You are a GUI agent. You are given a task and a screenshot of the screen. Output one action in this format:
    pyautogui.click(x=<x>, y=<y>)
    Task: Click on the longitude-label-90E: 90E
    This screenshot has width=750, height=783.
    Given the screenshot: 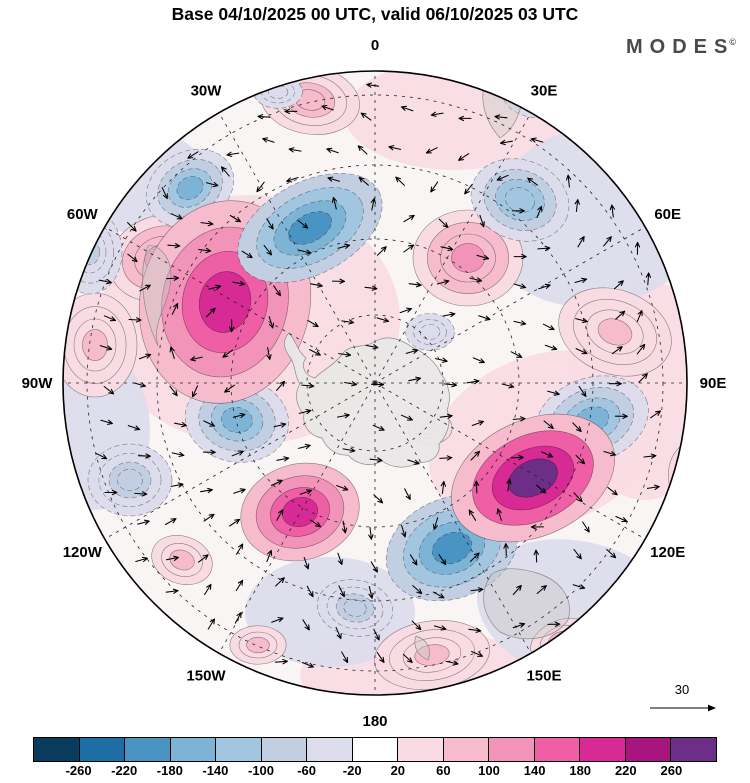 What is the action you would take?
    pyautogui.click(x=713, y=383)
    